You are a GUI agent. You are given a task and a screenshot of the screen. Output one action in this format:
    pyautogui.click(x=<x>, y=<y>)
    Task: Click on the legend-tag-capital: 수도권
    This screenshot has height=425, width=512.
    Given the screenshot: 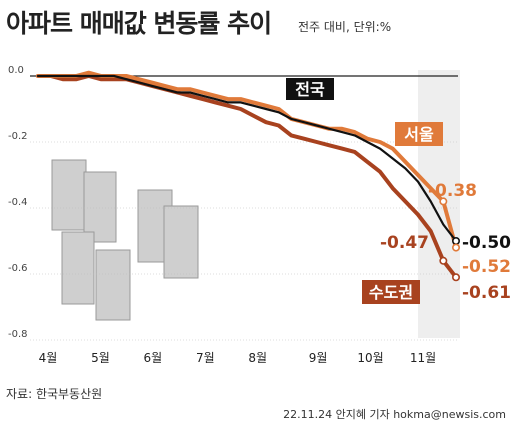 What is the action you would take?
    pyautogui.click(x=391, y=292)
    